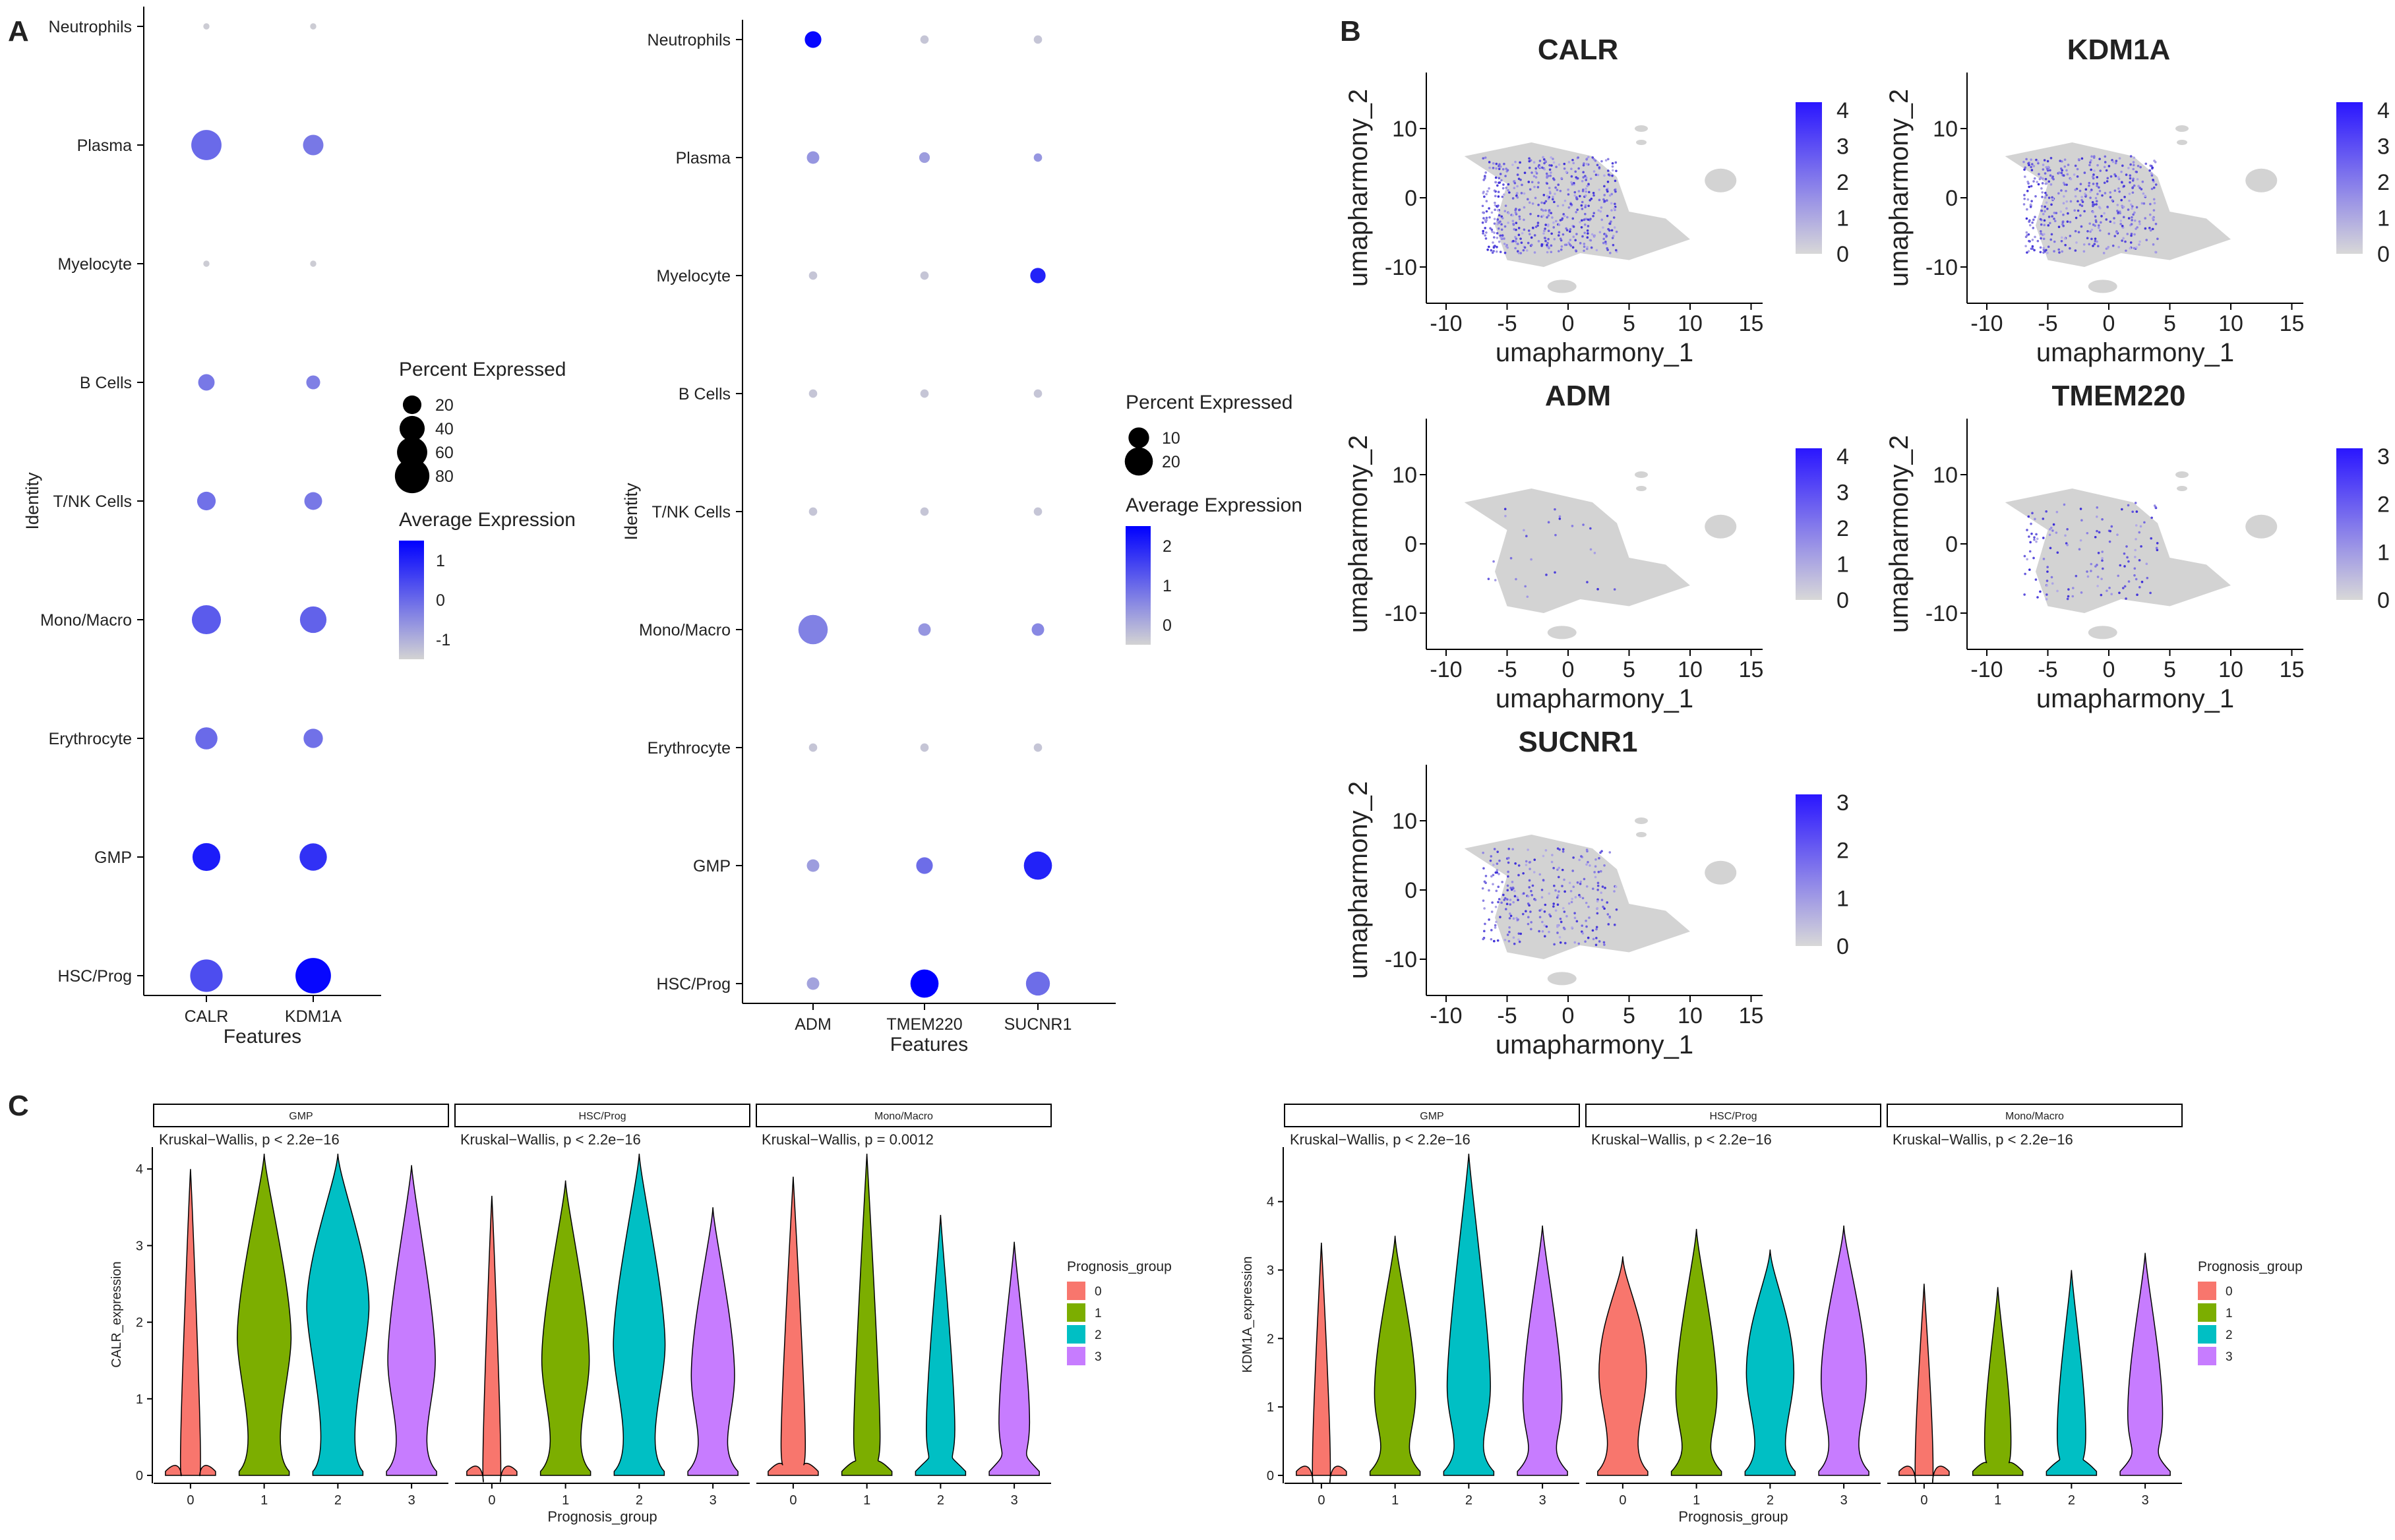 The image size is (2395, 1540). Describe the element at coordinates (602, 1117) in the screenshot. I see `facet-strip-label: HSC/Prog` at that location.